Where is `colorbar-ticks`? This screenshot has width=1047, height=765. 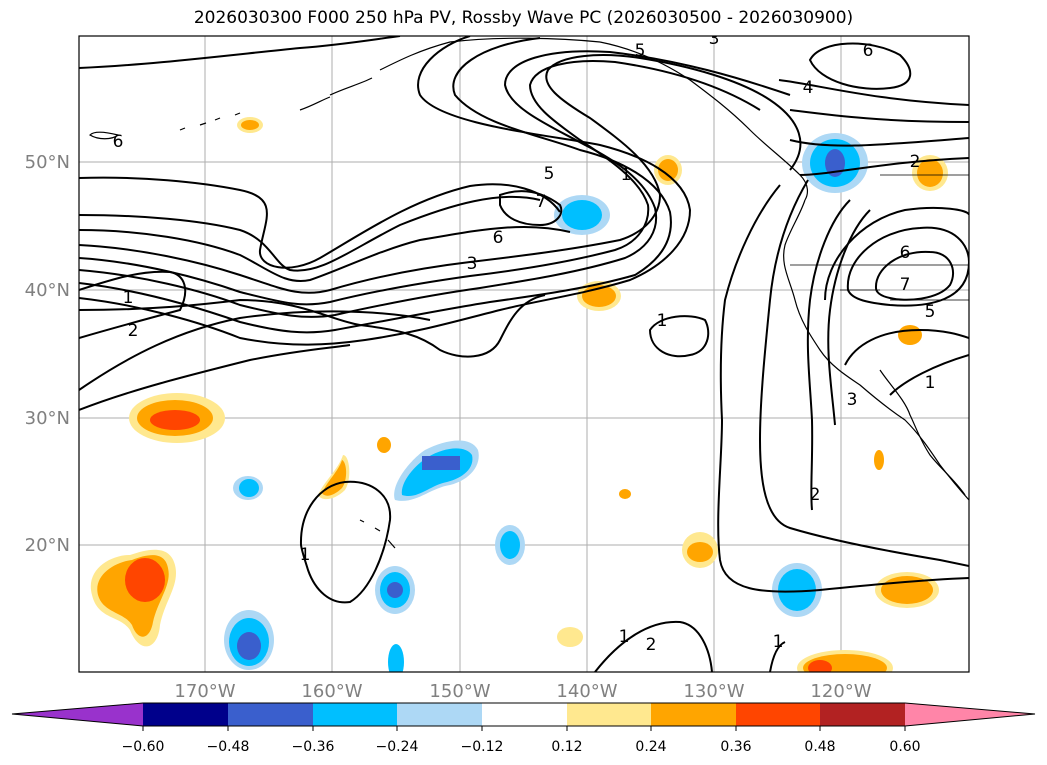 colorbar-ticks is located at coordinates (524, 728).